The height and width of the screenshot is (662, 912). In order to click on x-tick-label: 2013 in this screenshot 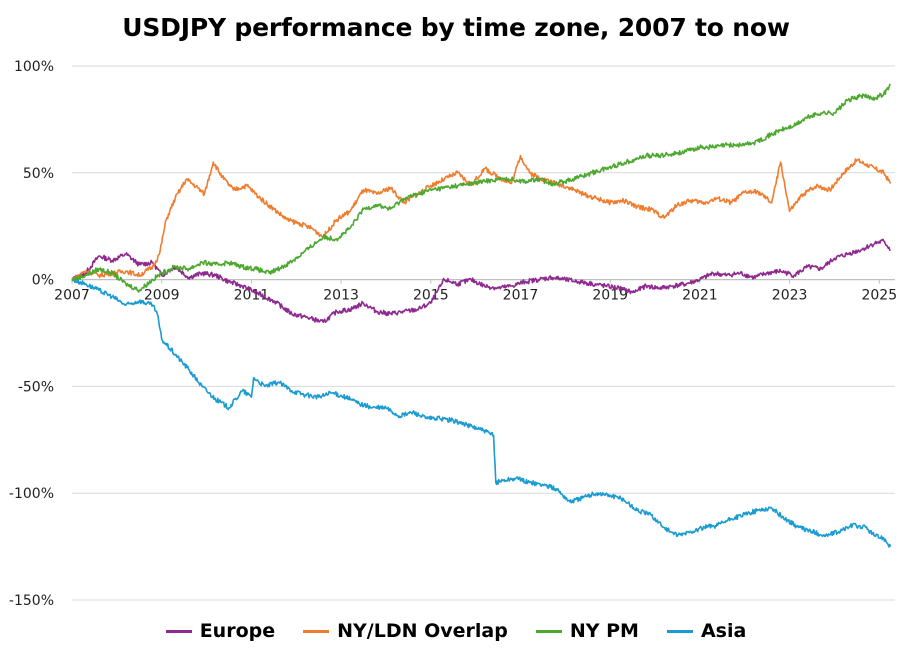, I will do `click(341, 296)`.